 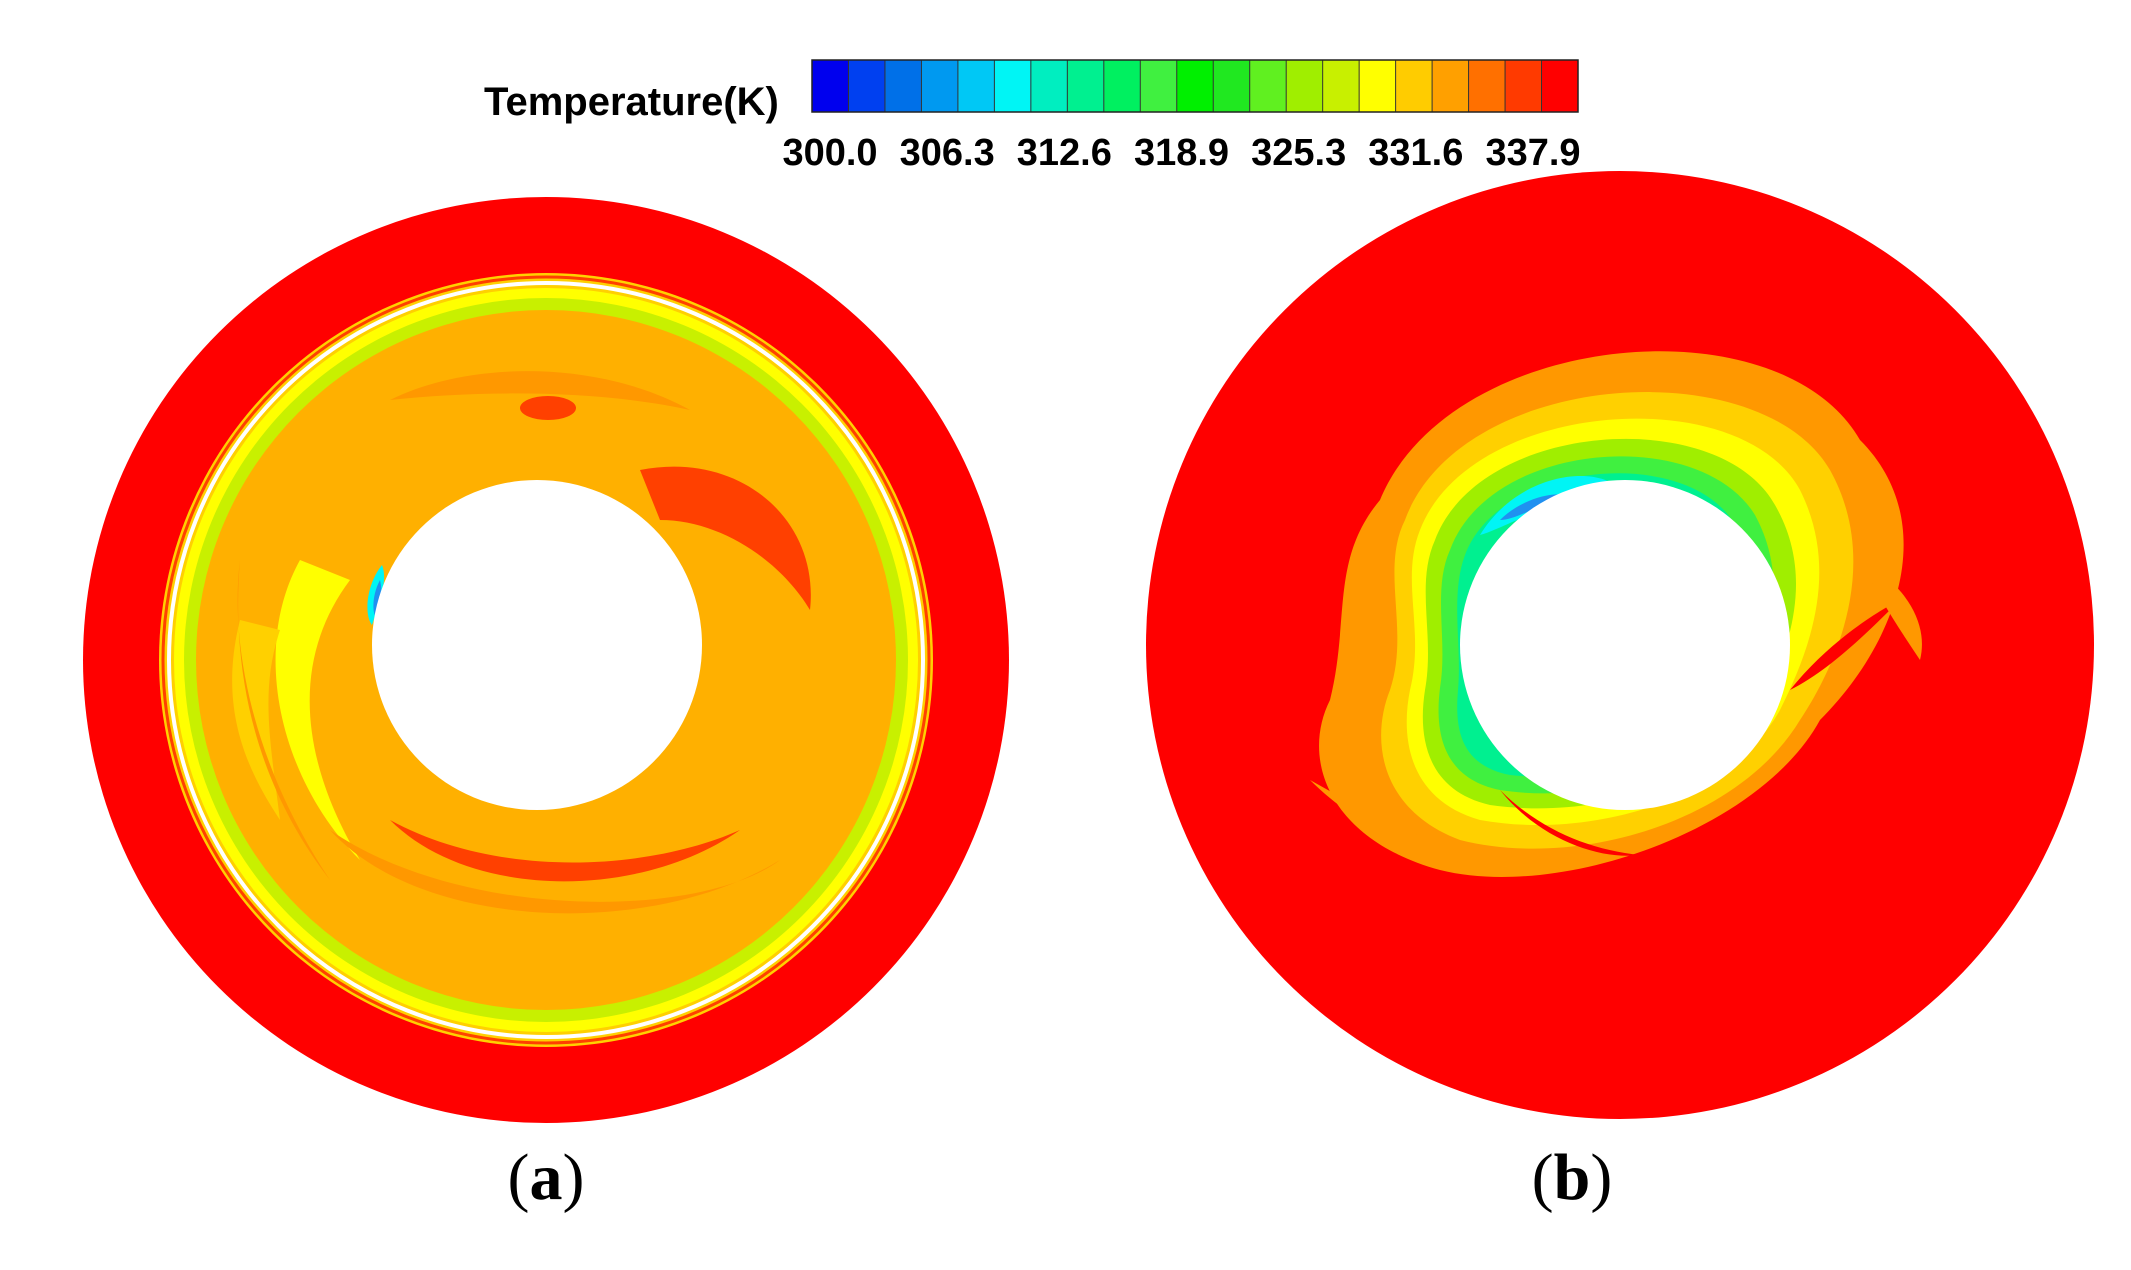 I want to click on colorbar-tick-label: 312.6, so click(x=1064, y=153).